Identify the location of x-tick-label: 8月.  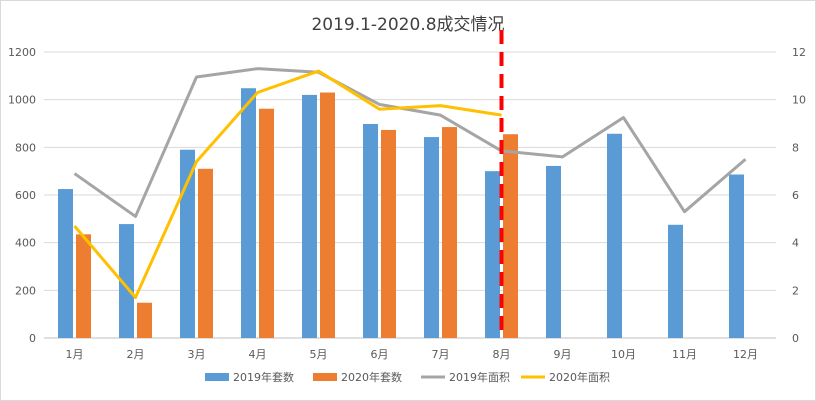
(502, 354).